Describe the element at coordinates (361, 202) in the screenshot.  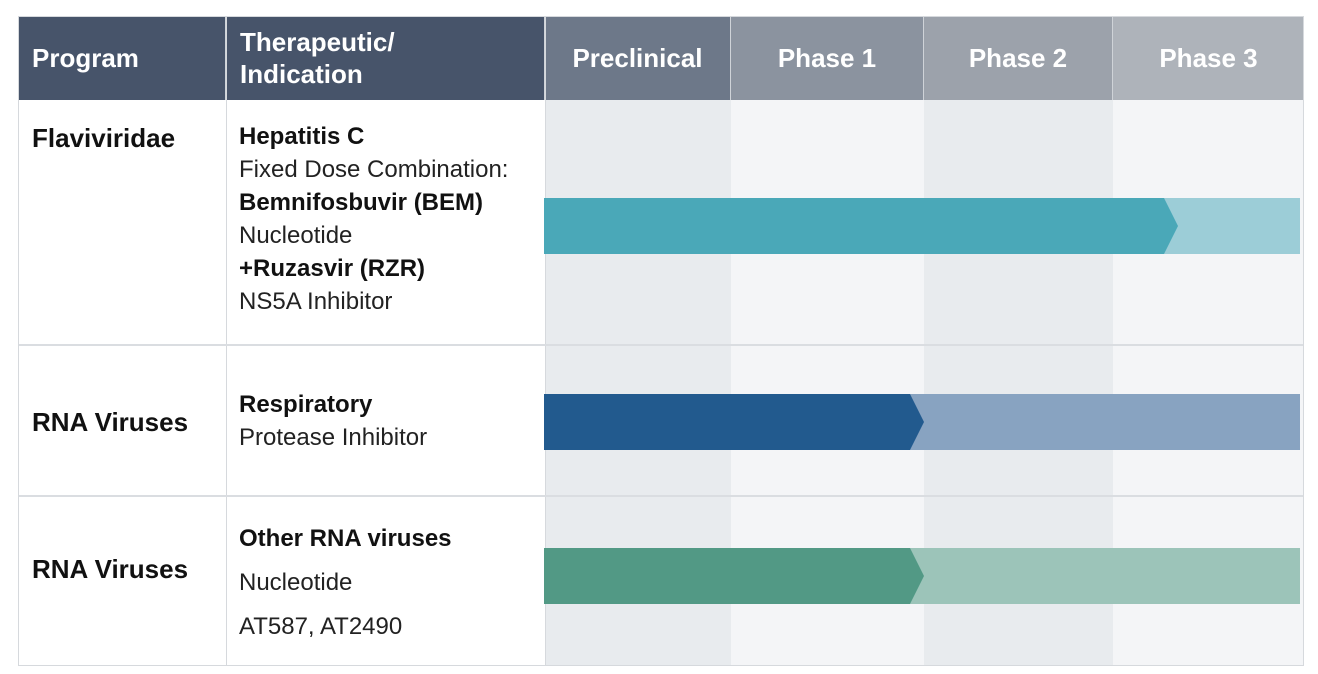
I see `row-1-line-3: Bemnifosbuvir (BEM)` at that location.